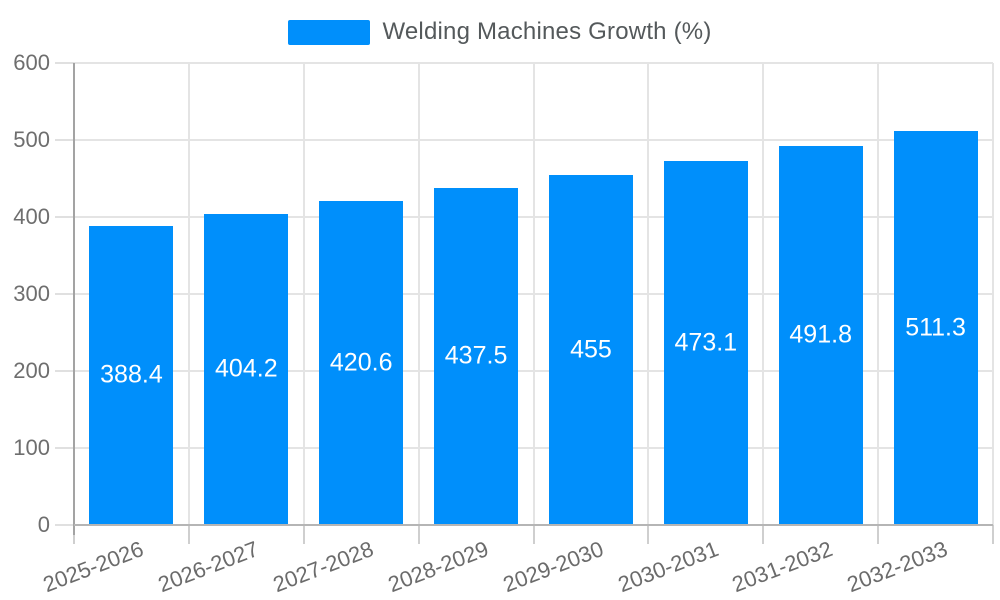 The image size is (1000, 600). I want to click on legend: Welding Machines Growth (%), so click(500, 32).